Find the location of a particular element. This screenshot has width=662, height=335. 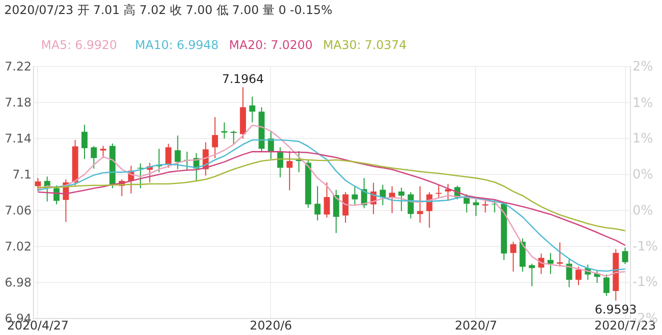

x-tick-label: 2020/6 is located at coordinates (271, 325).